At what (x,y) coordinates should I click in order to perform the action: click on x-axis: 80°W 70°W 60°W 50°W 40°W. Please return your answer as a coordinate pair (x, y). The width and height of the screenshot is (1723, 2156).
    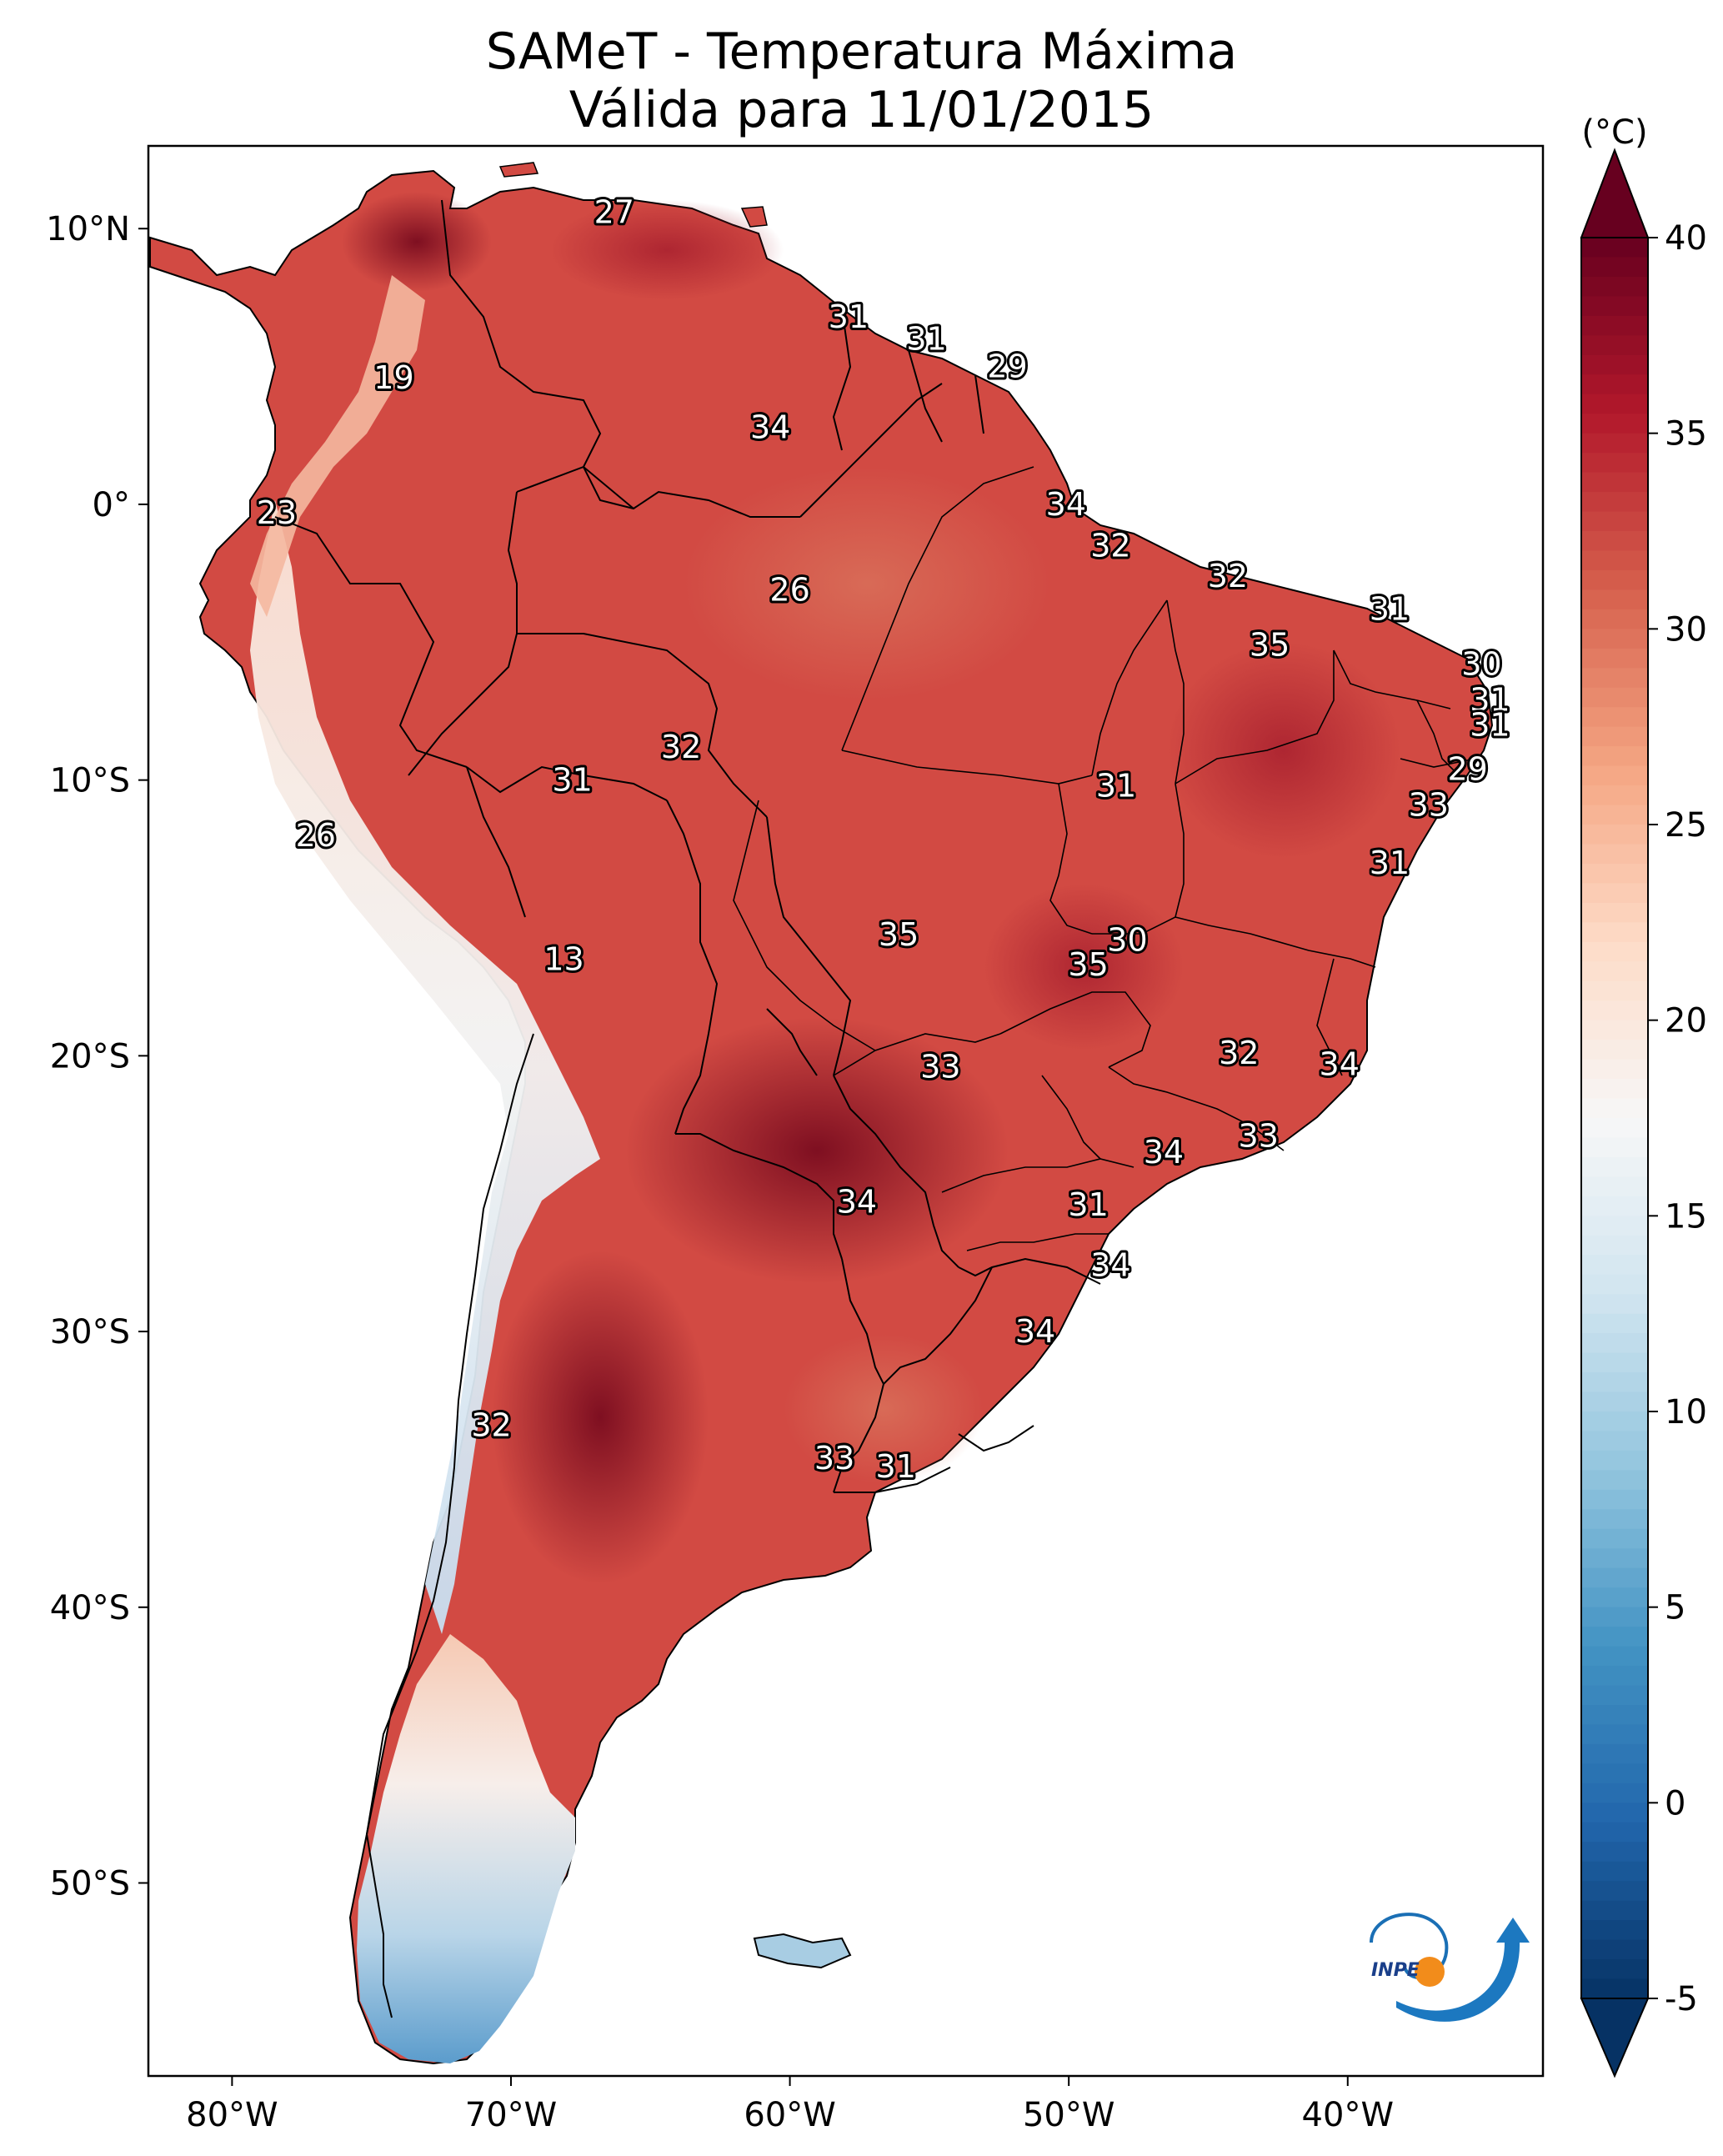
    Looking at the image, I should click on (790, 2105).